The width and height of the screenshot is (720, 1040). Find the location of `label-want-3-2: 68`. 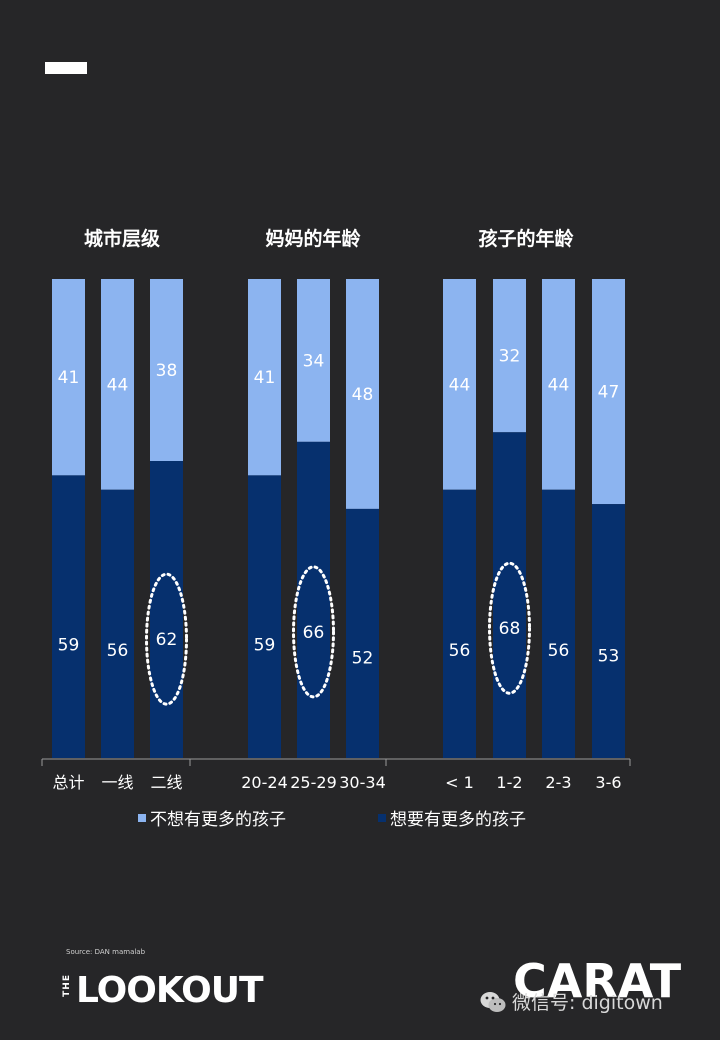

label-want-3-2: 68 is located at coordinates (510, 629).